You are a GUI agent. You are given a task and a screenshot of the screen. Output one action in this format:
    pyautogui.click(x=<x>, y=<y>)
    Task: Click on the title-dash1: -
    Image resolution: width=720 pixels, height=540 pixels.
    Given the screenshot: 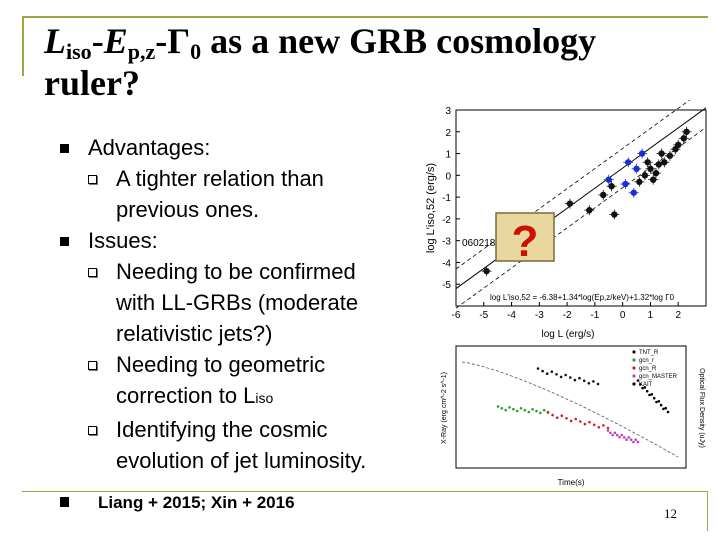 What is the action you would take?
    pyautogui.click(x=97, y=41)
    